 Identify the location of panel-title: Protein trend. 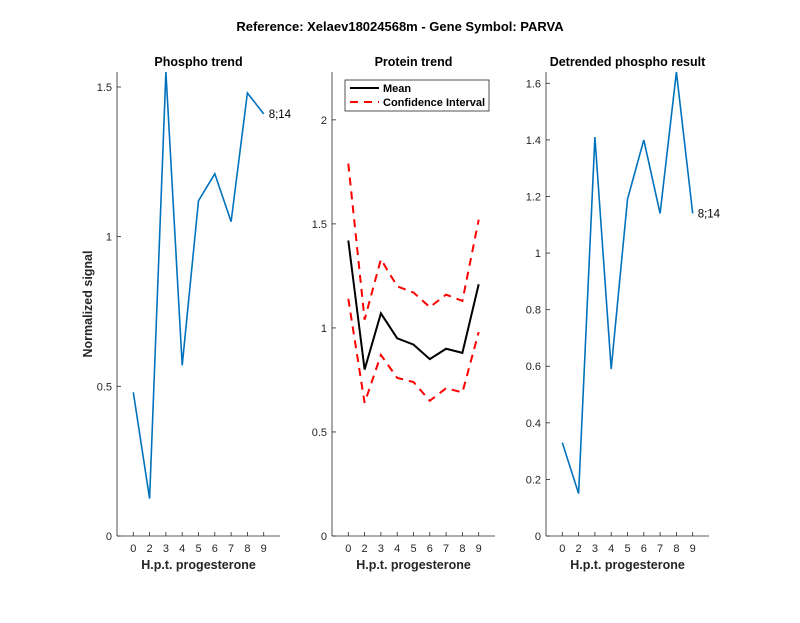
(414, 62).